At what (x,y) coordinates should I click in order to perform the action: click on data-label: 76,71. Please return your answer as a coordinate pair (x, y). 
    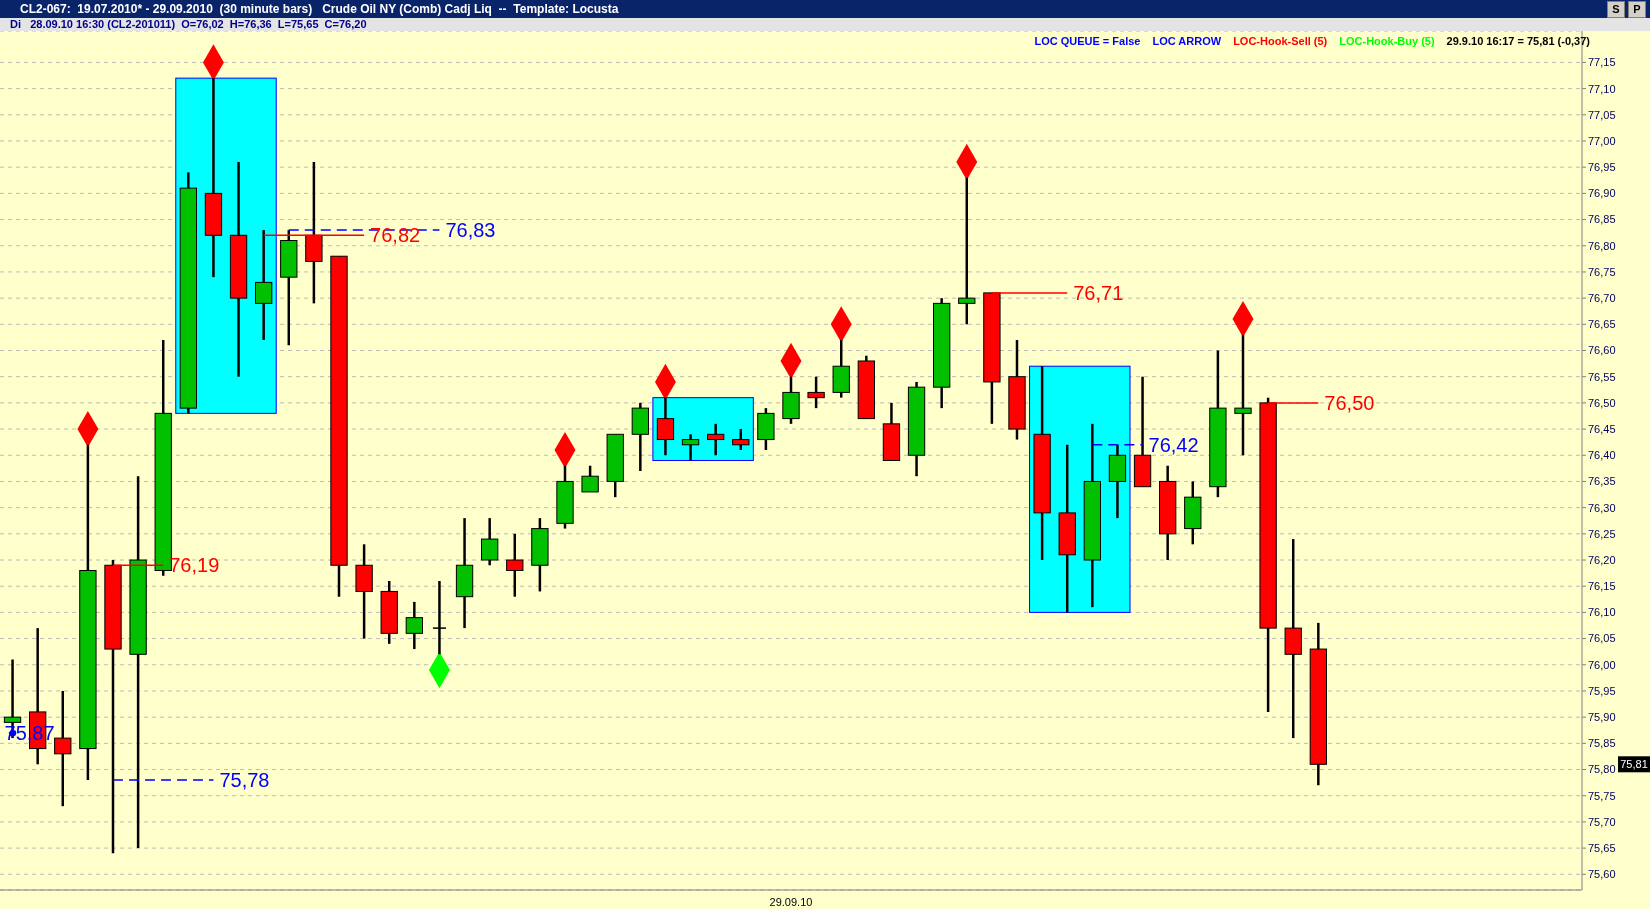
    Looking at the image, I should click on (1098, 292).